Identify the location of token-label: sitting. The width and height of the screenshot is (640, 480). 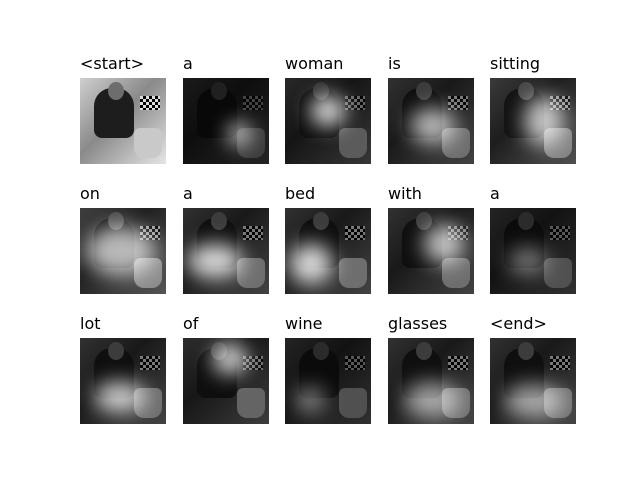
(517, 64).